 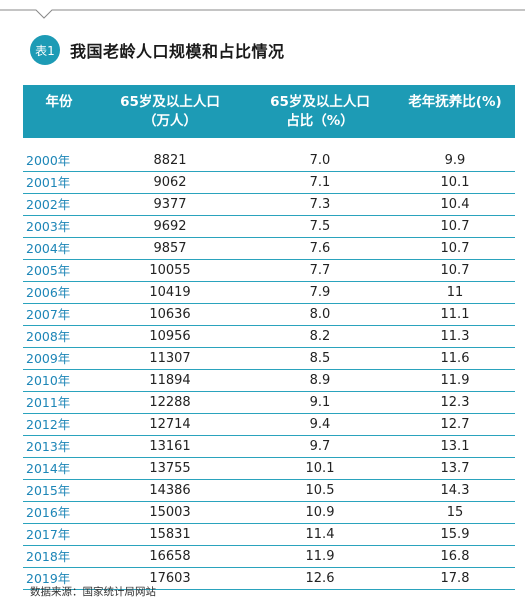 What do you see at coordinates (455, 402) in the screenshot?
I see `cell-ratio: 12.3` at bounding box center [455, 402].